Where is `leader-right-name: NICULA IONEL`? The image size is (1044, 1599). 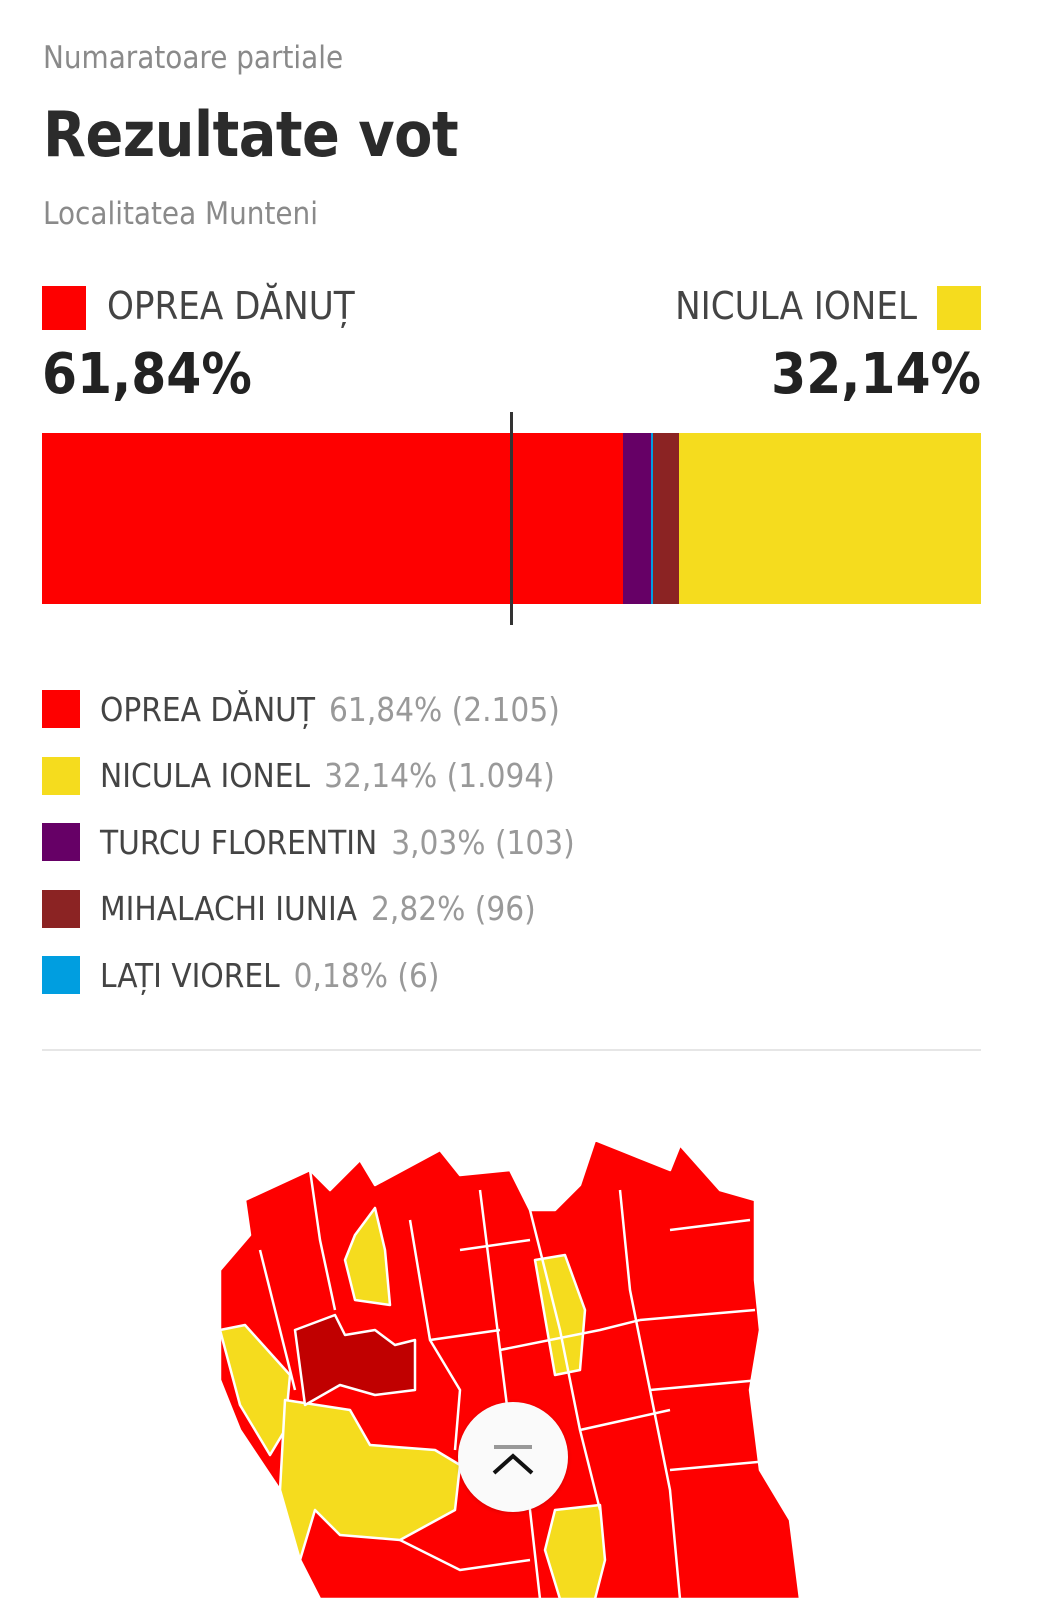
leader-right-name: NICULA IONEL is located at coordinates (796, 306).